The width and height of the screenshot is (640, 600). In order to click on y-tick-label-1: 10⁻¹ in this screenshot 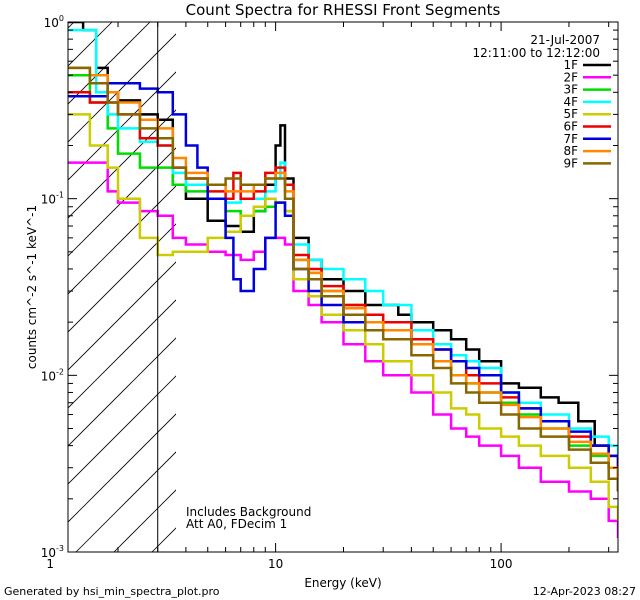, I will do `click(52, 199)`.